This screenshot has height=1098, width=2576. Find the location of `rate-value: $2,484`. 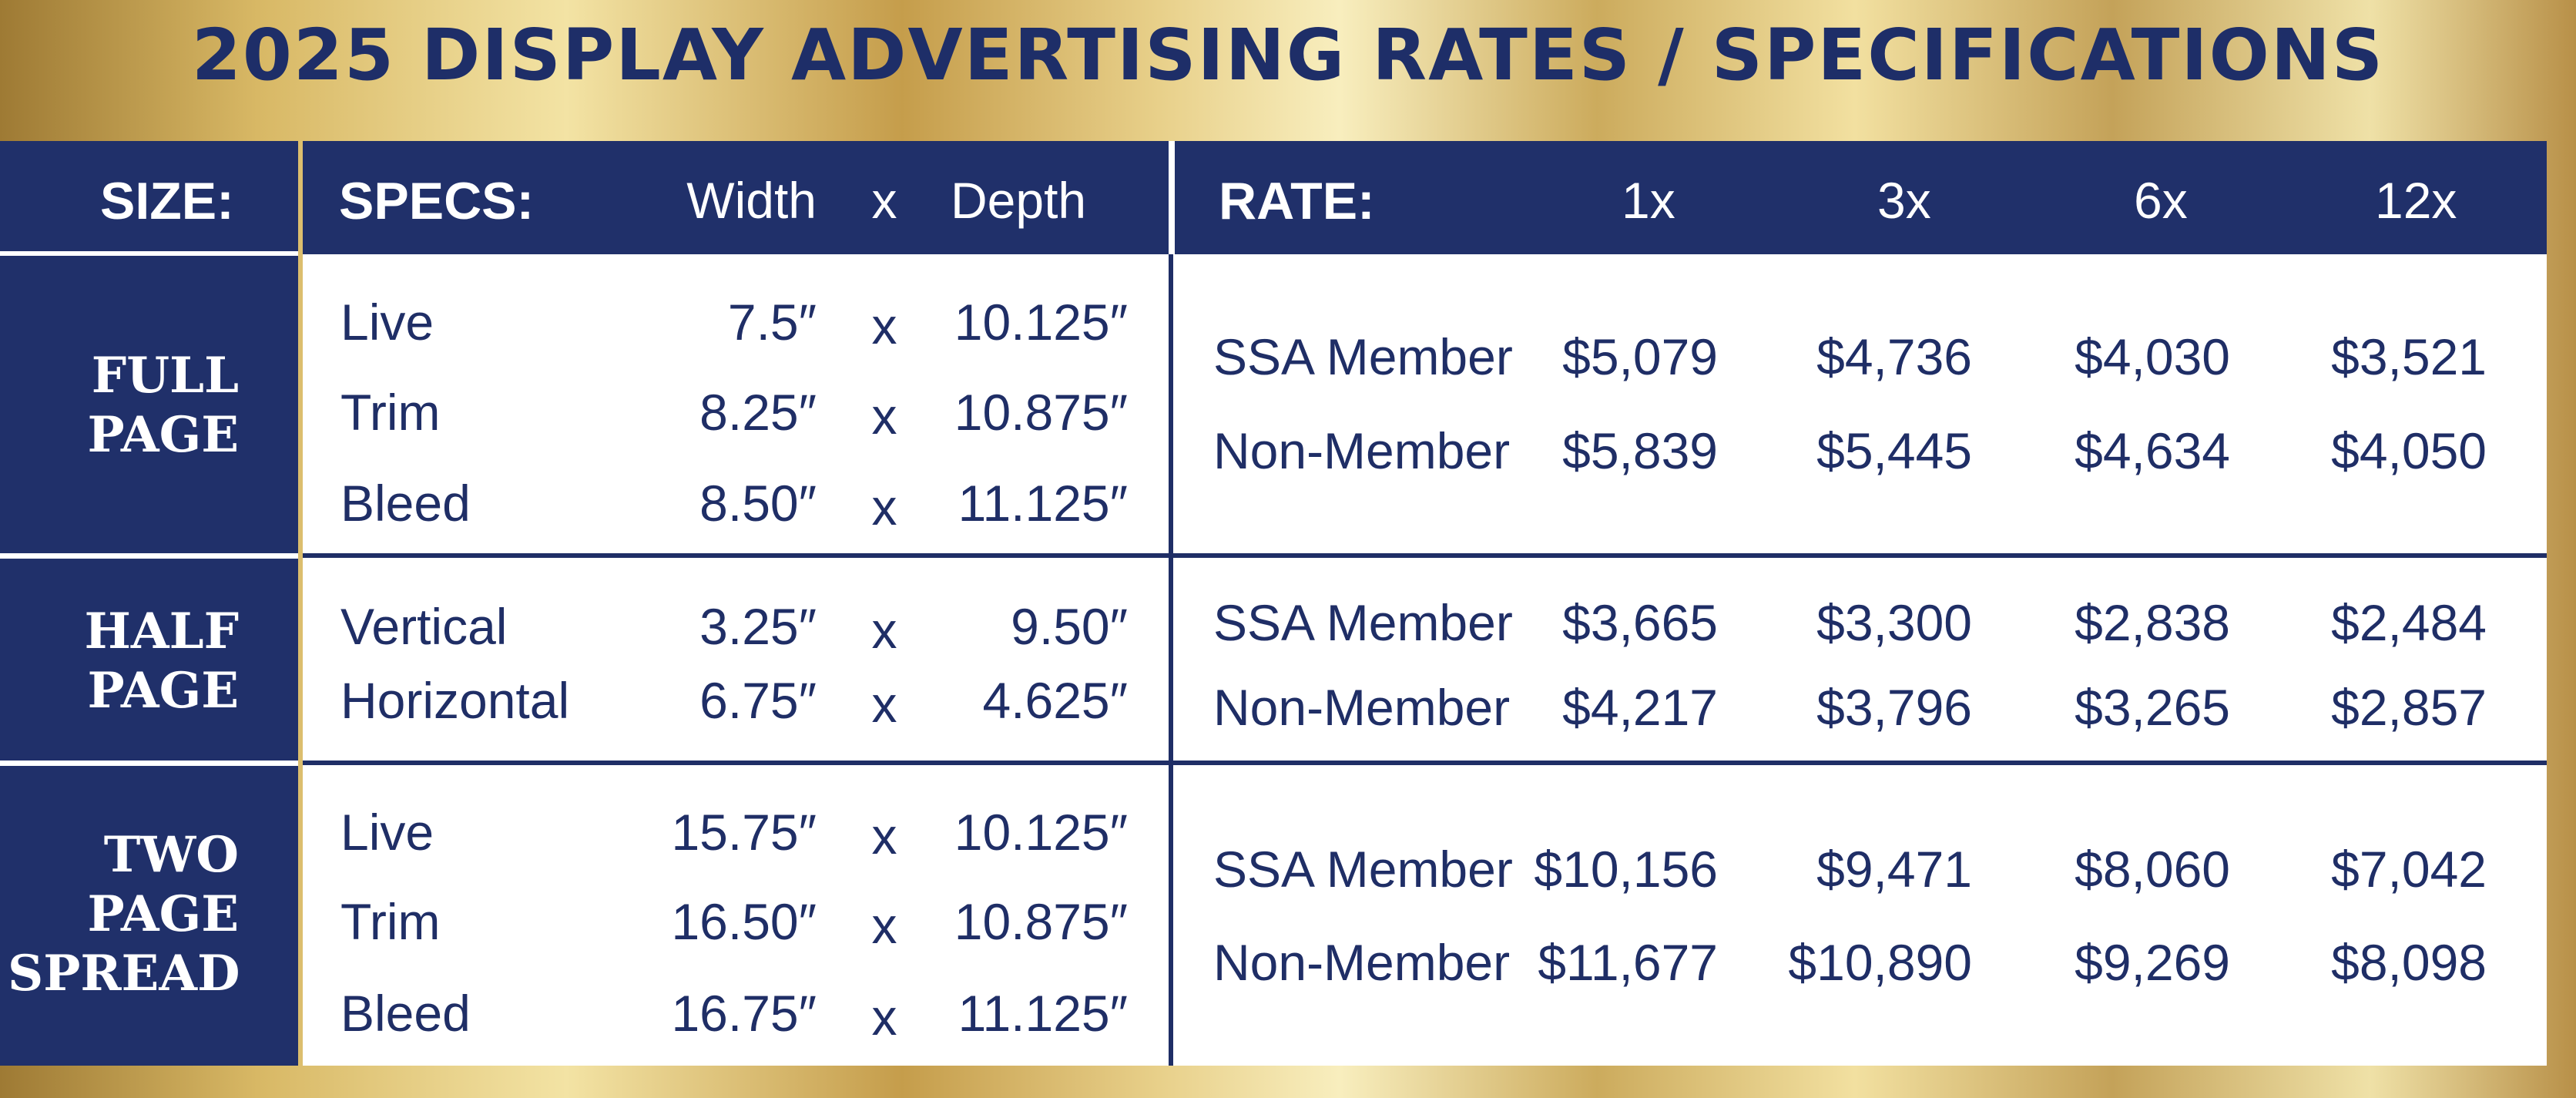

rate-value: $2,484 is located at coordinates (2409, 622).